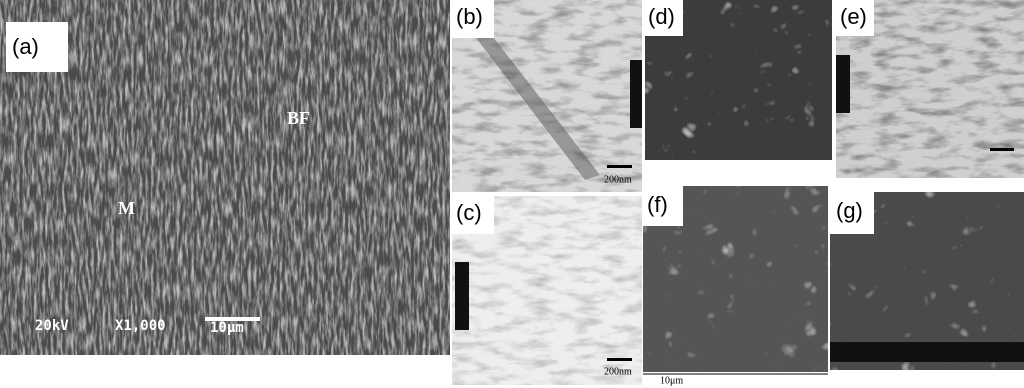 The height and width of the screenshot is (388, 1024). I want to click on panel-d: (d), so click(738, 80).